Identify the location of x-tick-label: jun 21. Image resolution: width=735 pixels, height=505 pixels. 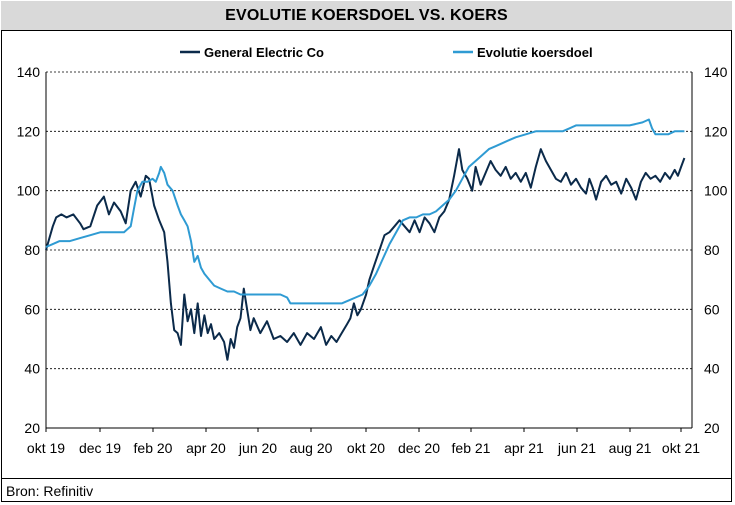
(576, 448).